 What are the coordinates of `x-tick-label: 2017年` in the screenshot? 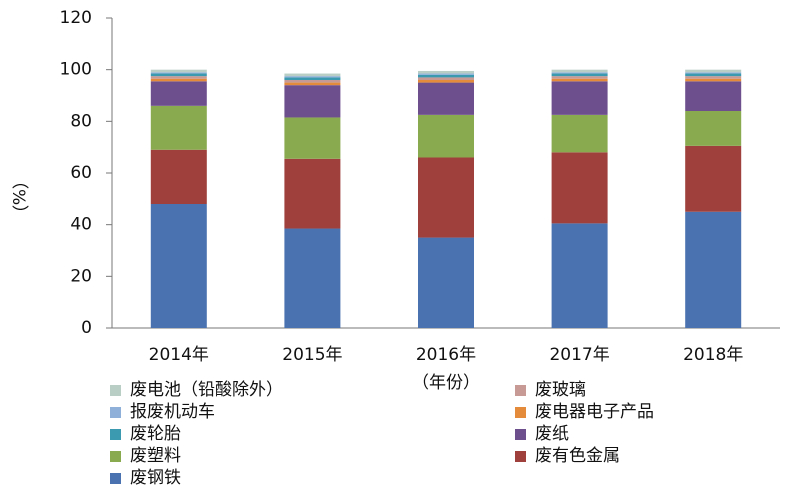 It's located at (579, 355).